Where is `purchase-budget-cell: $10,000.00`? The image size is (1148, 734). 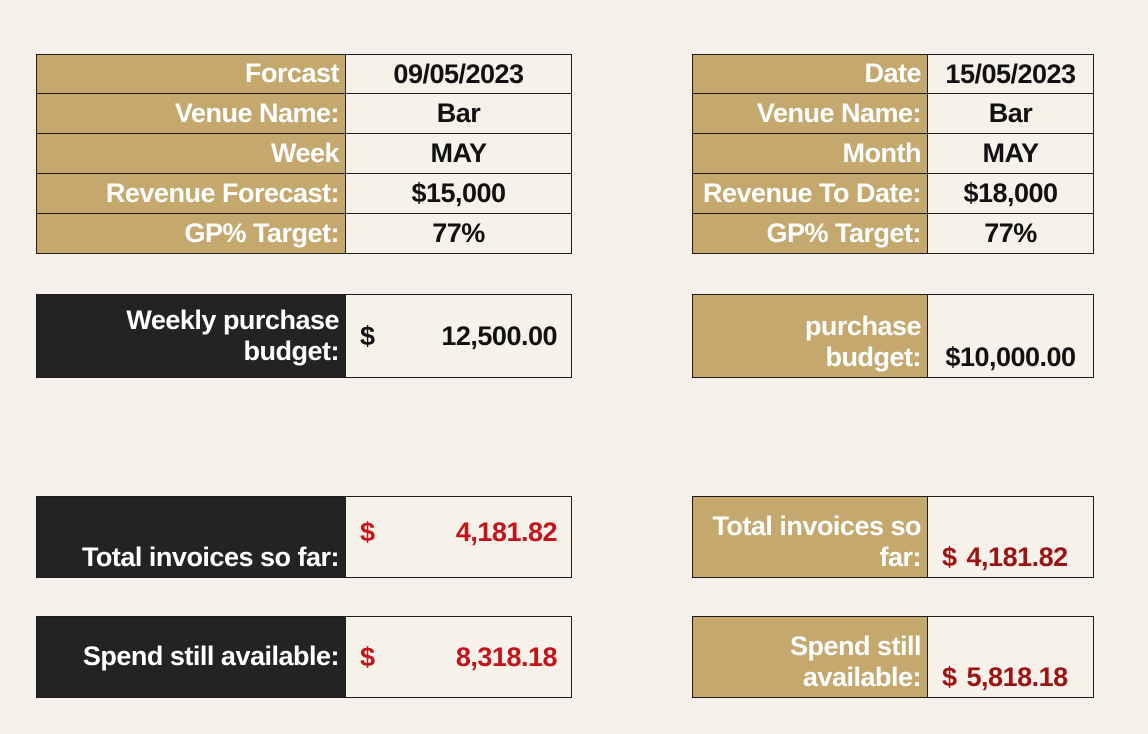
purchase-budget-cell: $10,000.00 is located at coordinates (1011, 336).